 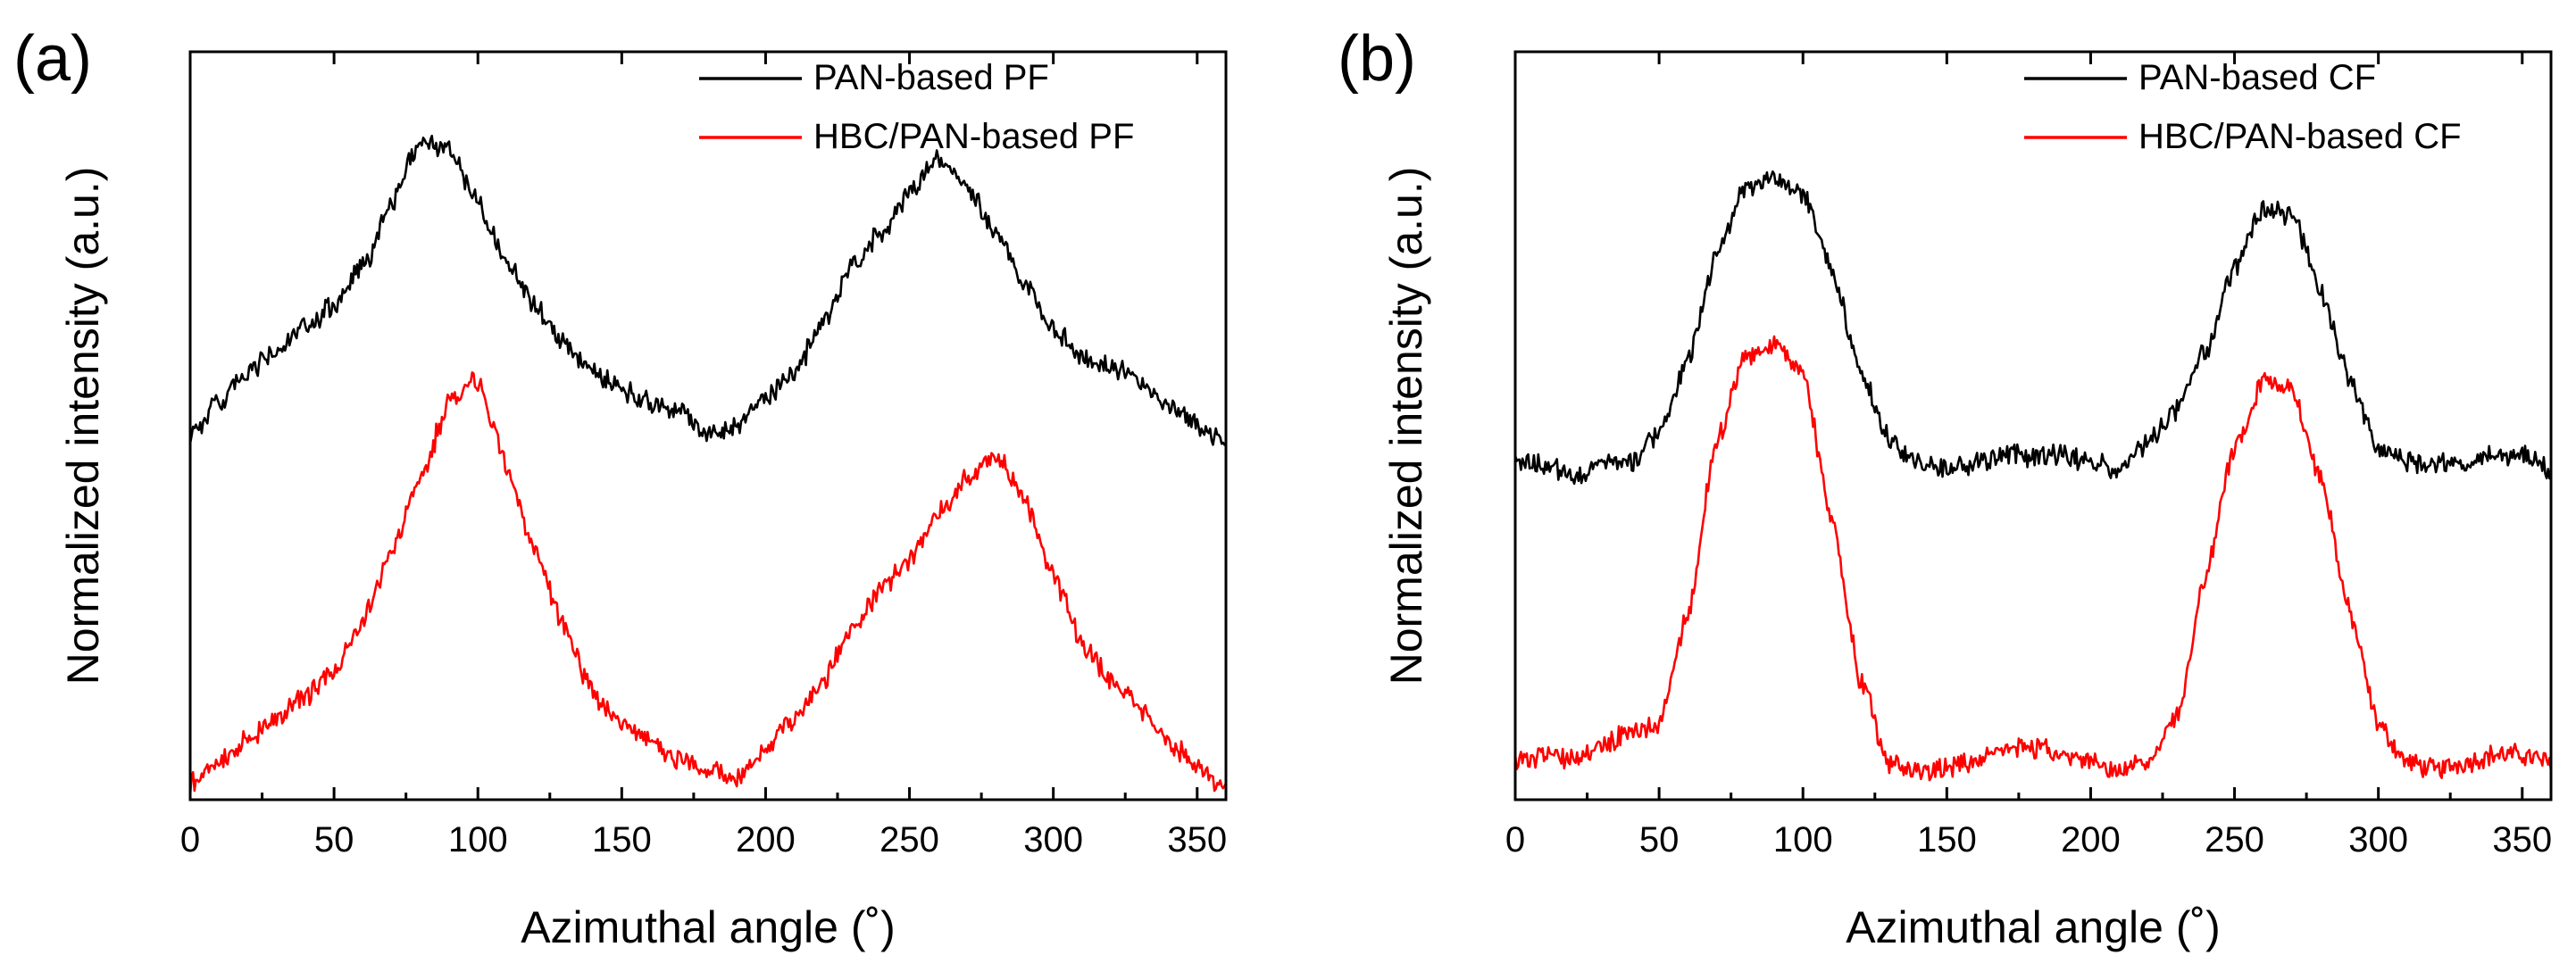 I want to click on panel-label: (b), so click(x=1377, y=59).